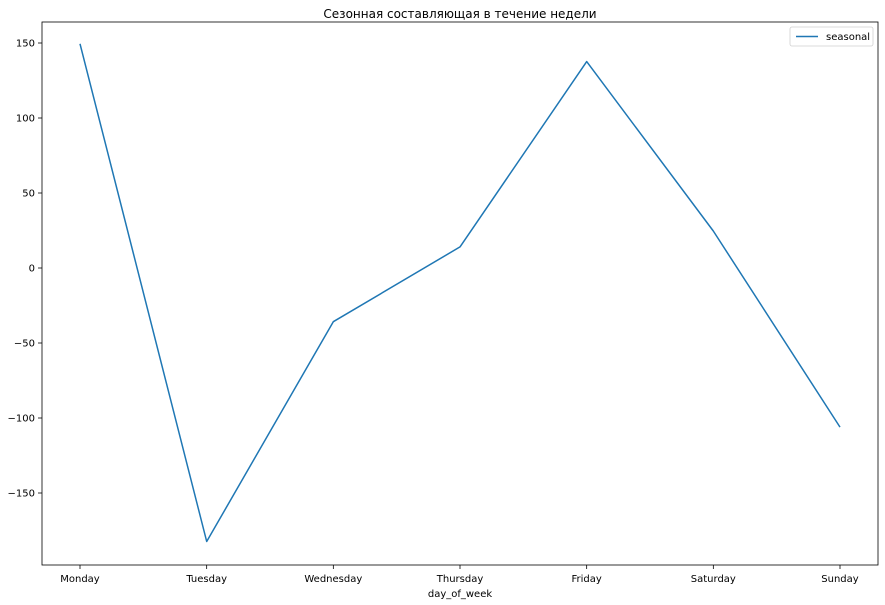  What do you see at coordinates (713, 579) in the screenshot?
I see `x-tick-label: Saturday` at bounding box center [713, 579].